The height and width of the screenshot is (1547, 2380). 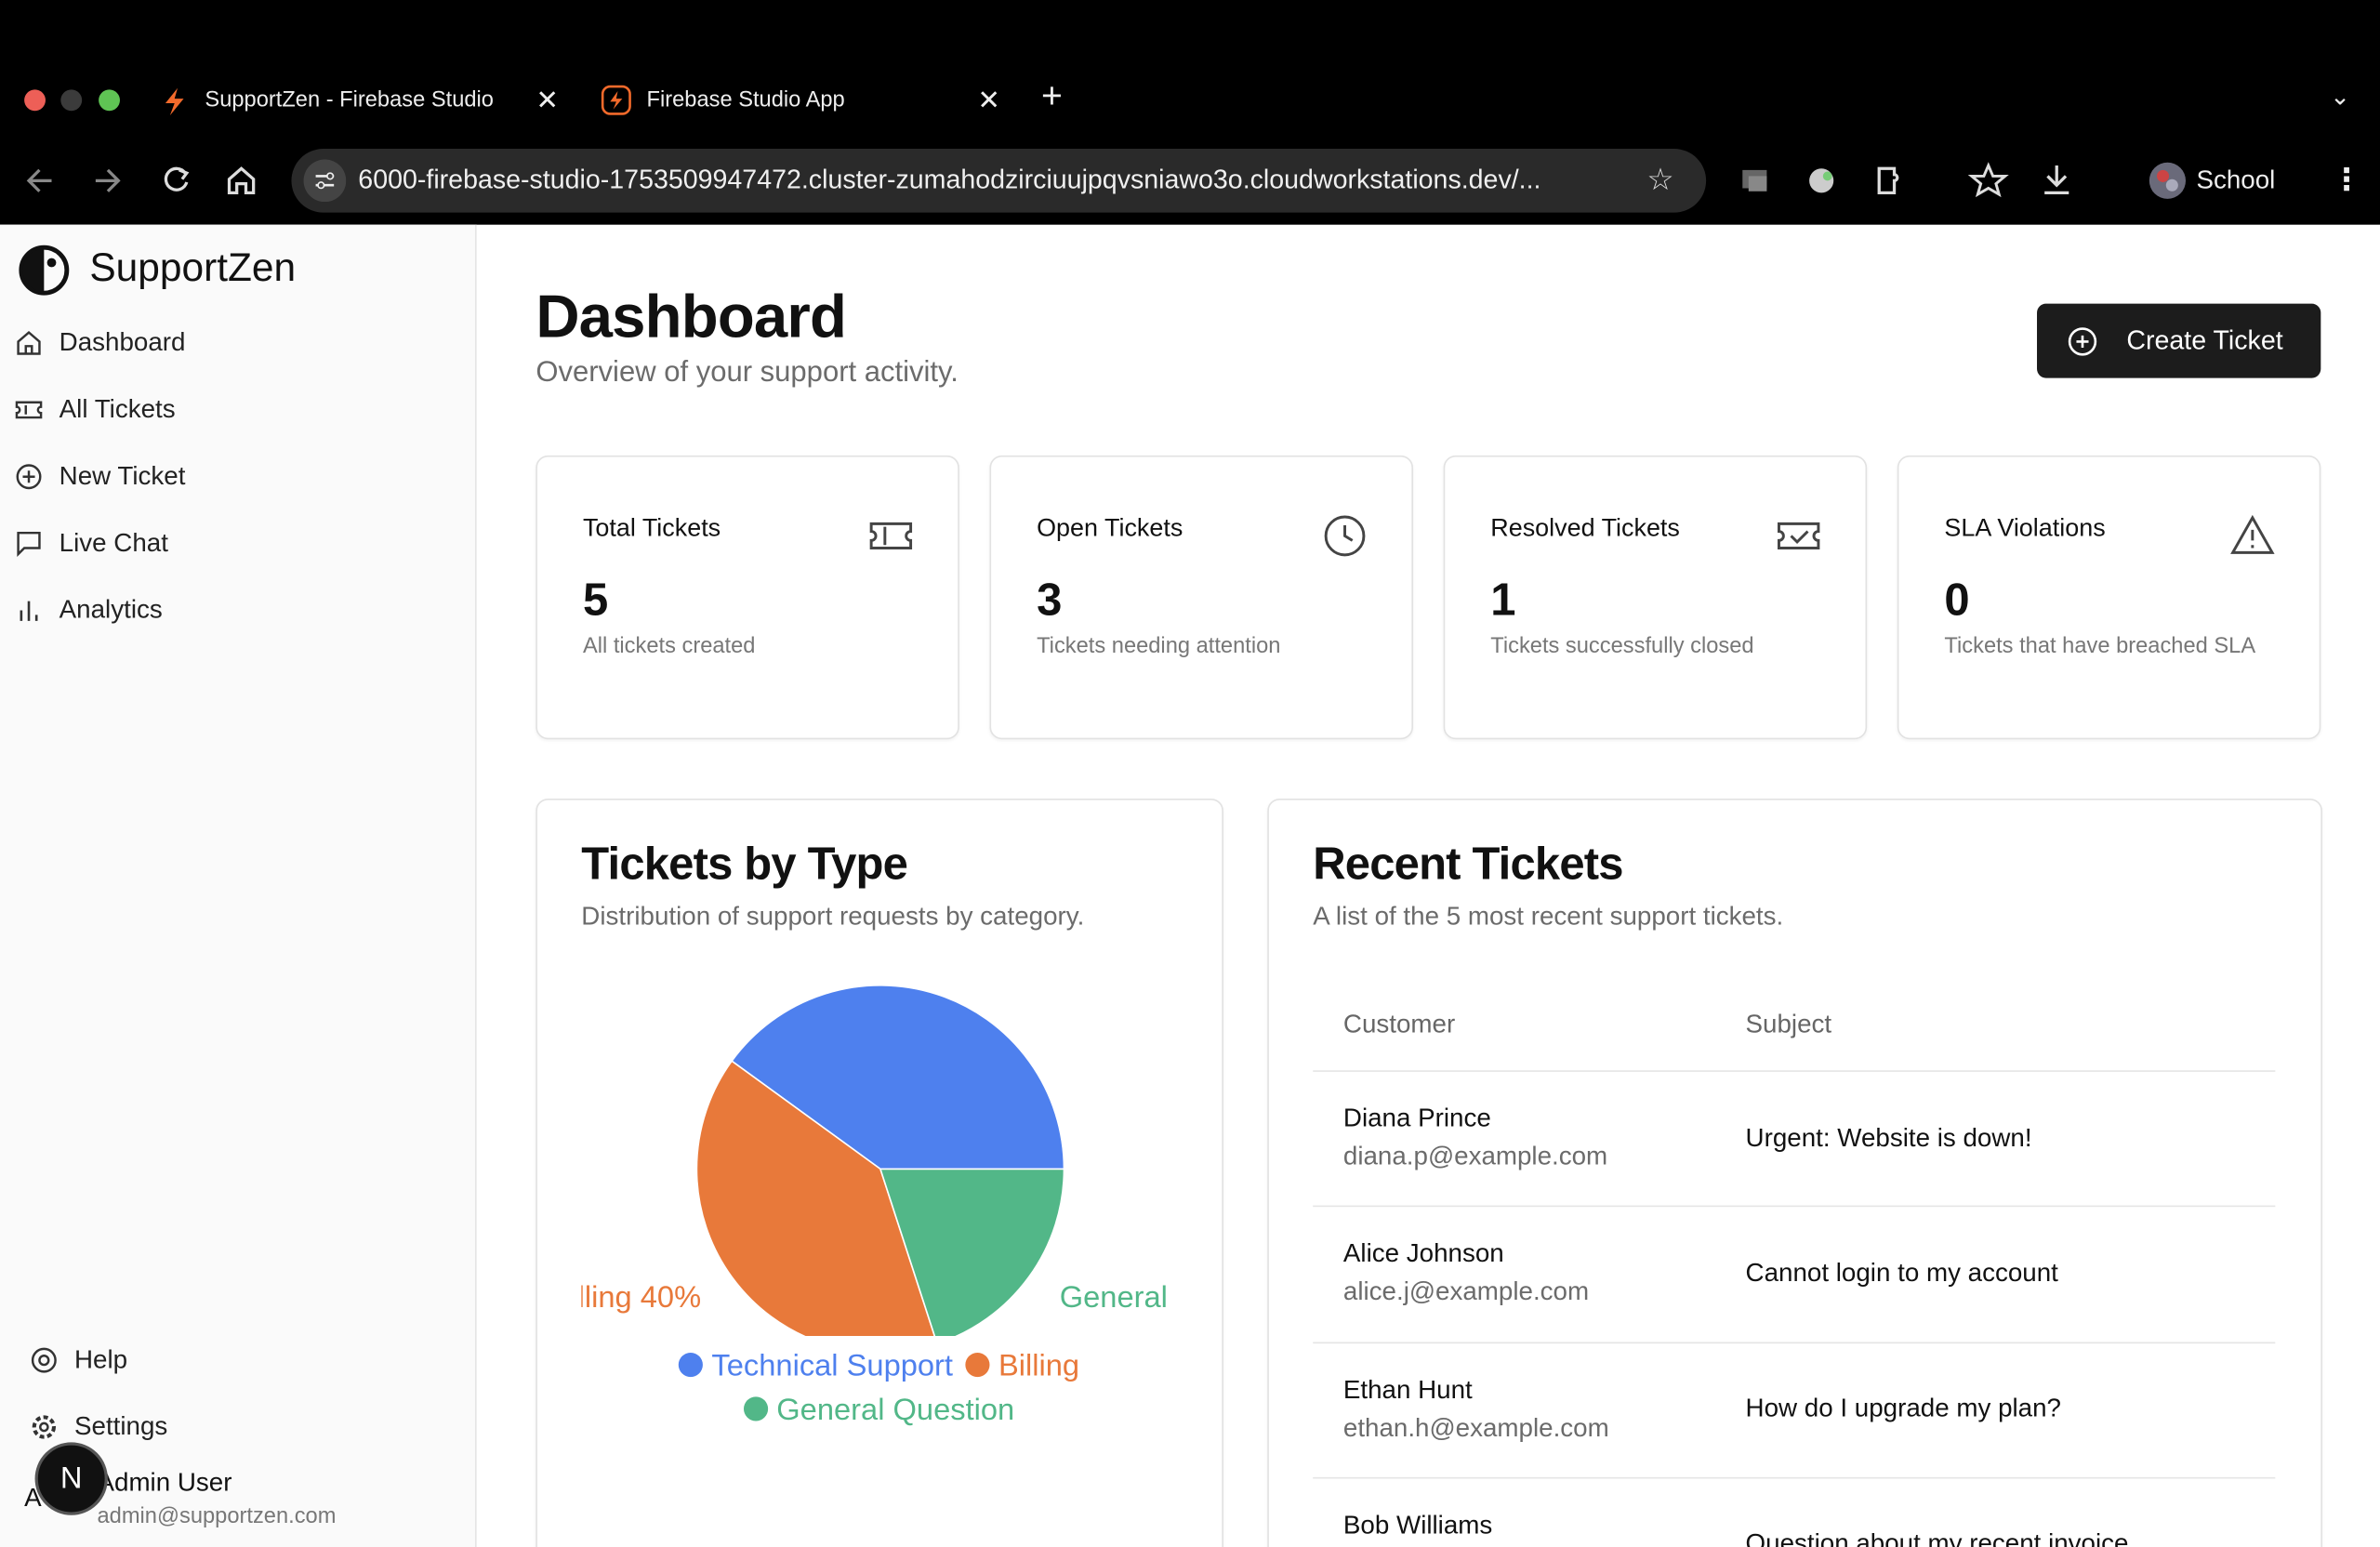 What do you see at coordinates (1937, 1537) in the screenshot?
I see `ticket-subject: Question about my recent invoice` at bounding box center [1937, 1537].